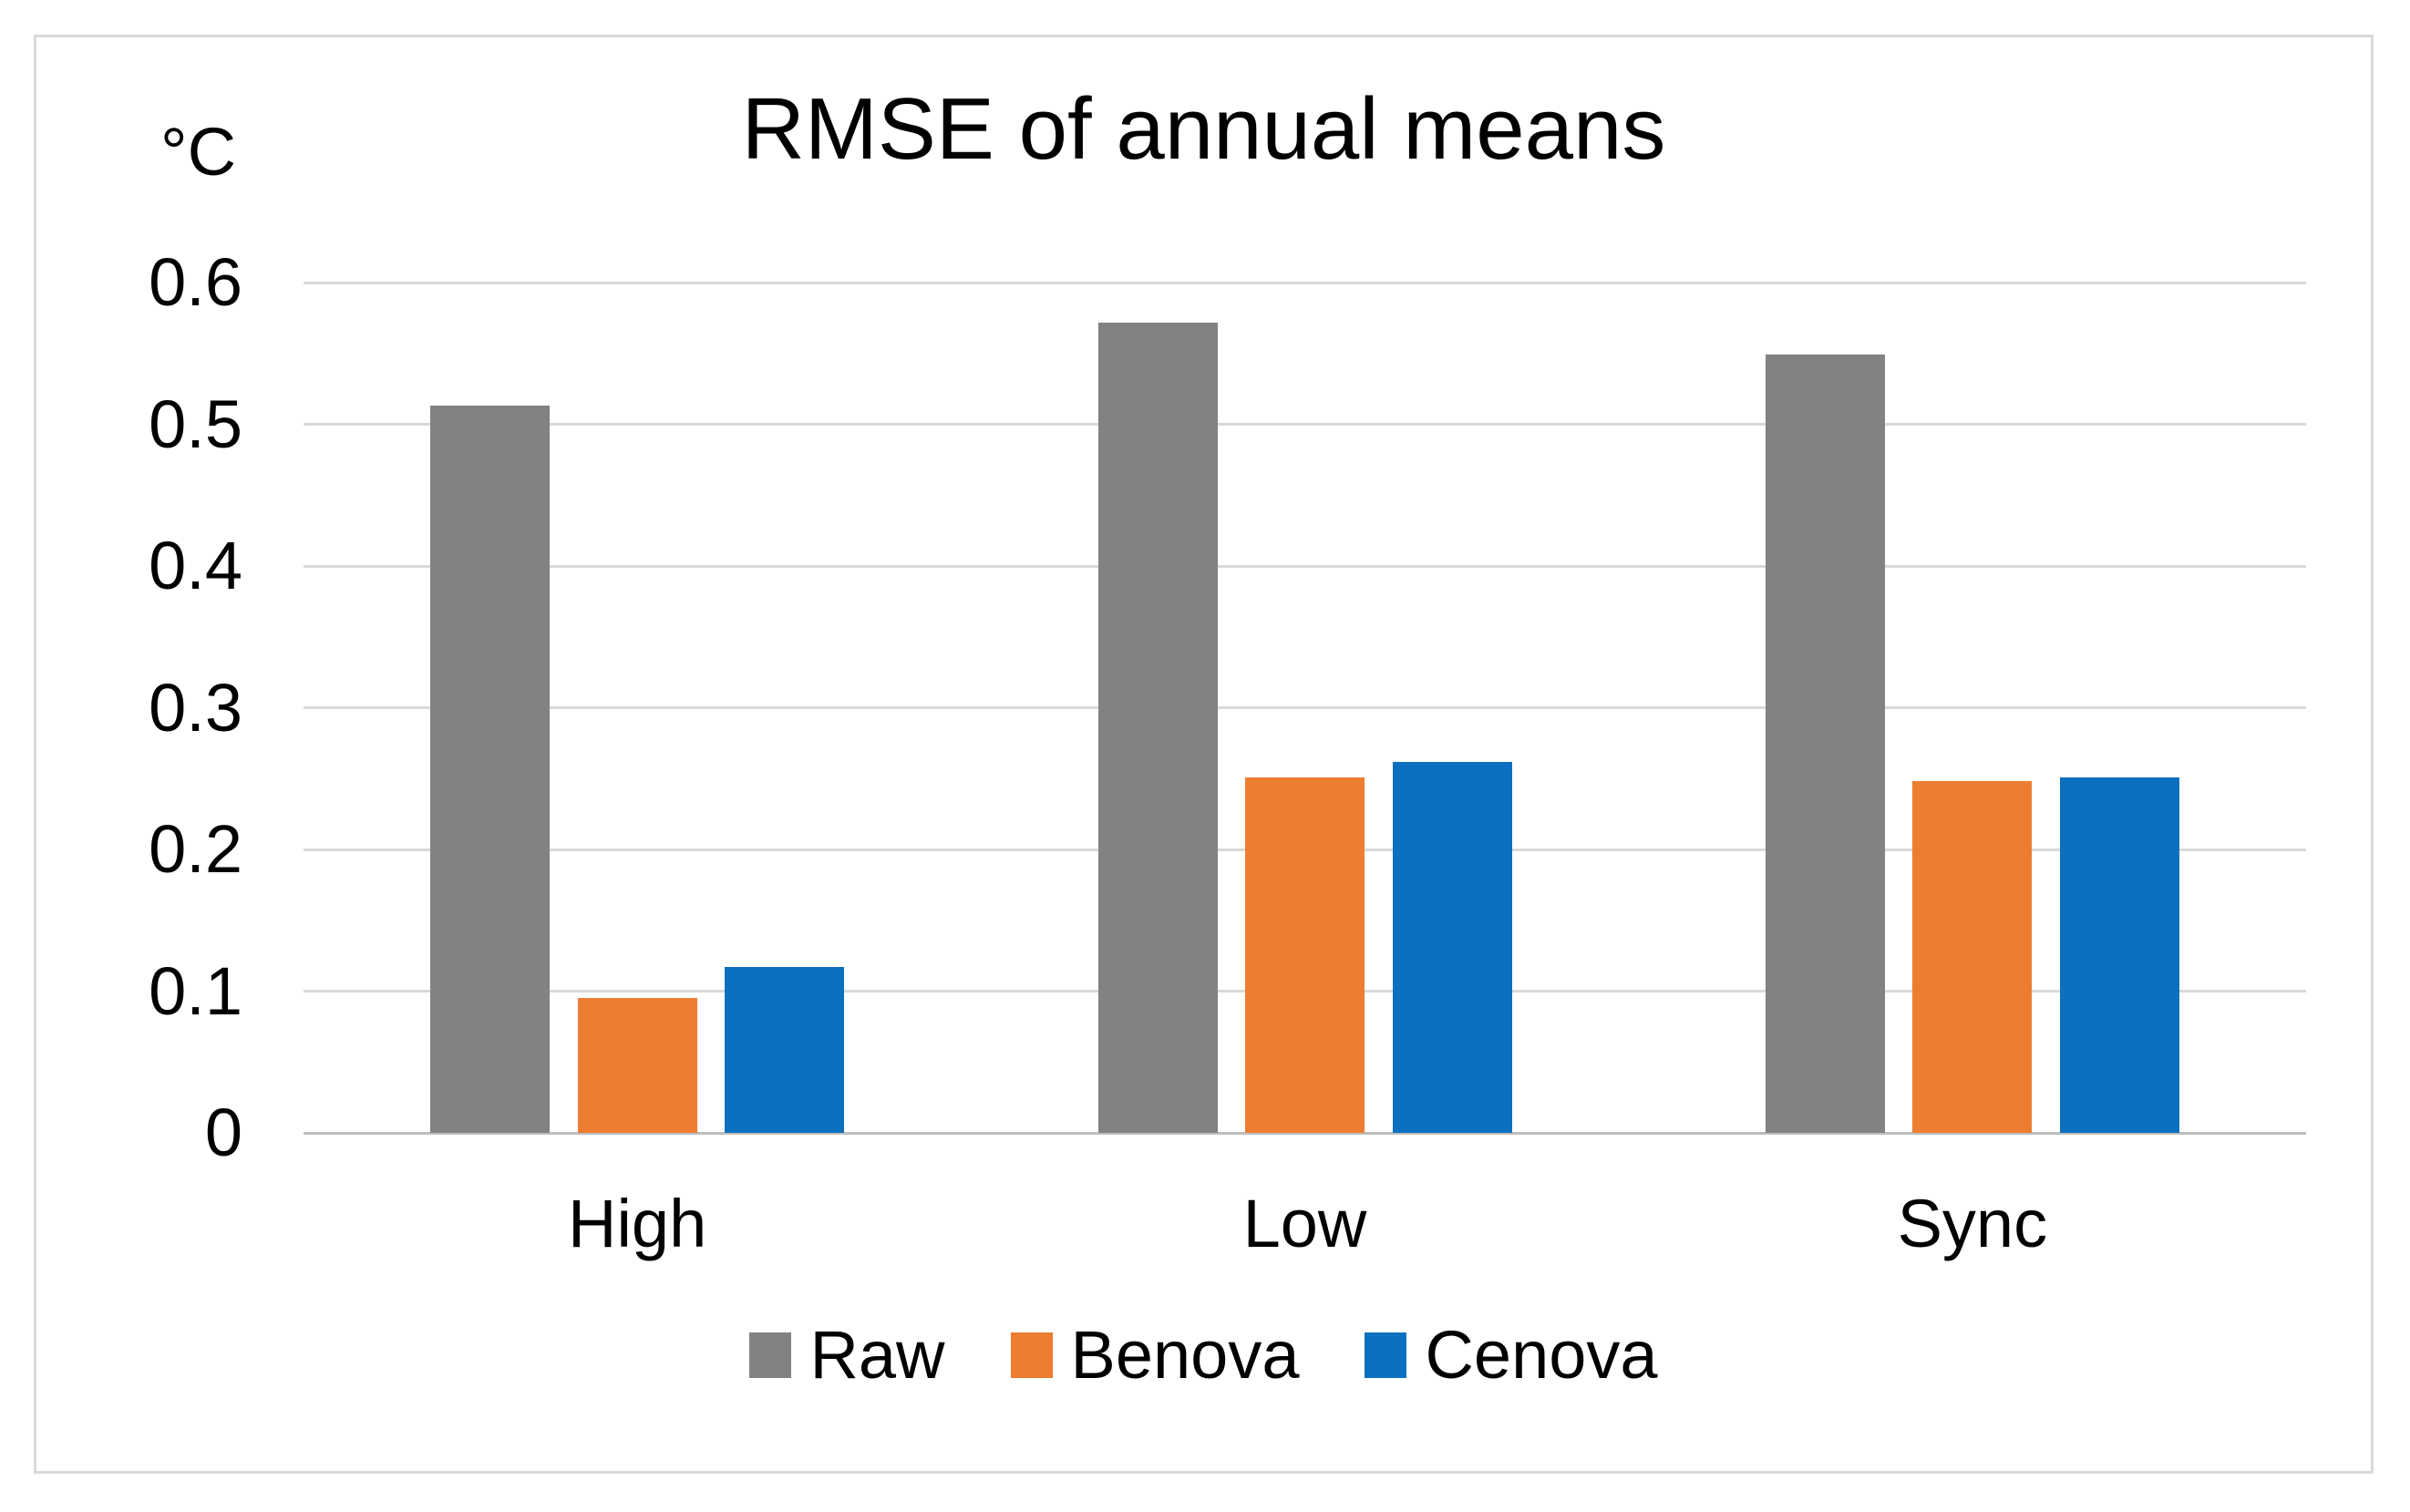  What do you see at coordinates (1305, 424) in the screenshot?
I see `gridline-0.5` at bounding box center [1305, 424].